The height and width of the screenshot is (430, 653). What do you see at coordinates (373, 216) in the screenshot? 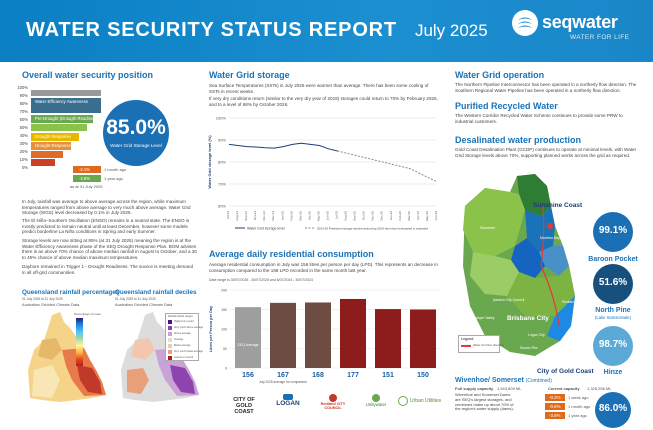
I see `x-tick-label: Nov-25` at bounding box center [373, 216].